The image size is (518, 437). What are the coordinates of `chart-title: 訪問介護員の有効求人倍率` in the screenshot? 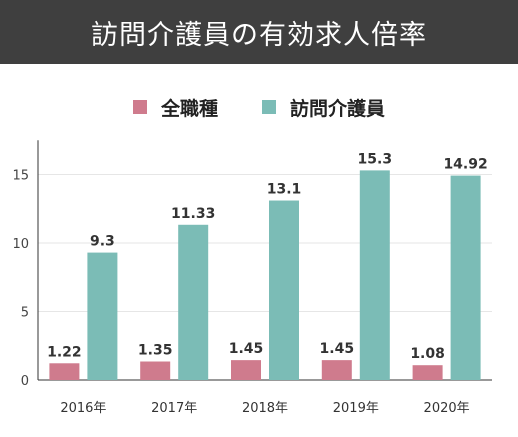 It's located at (259, 32).